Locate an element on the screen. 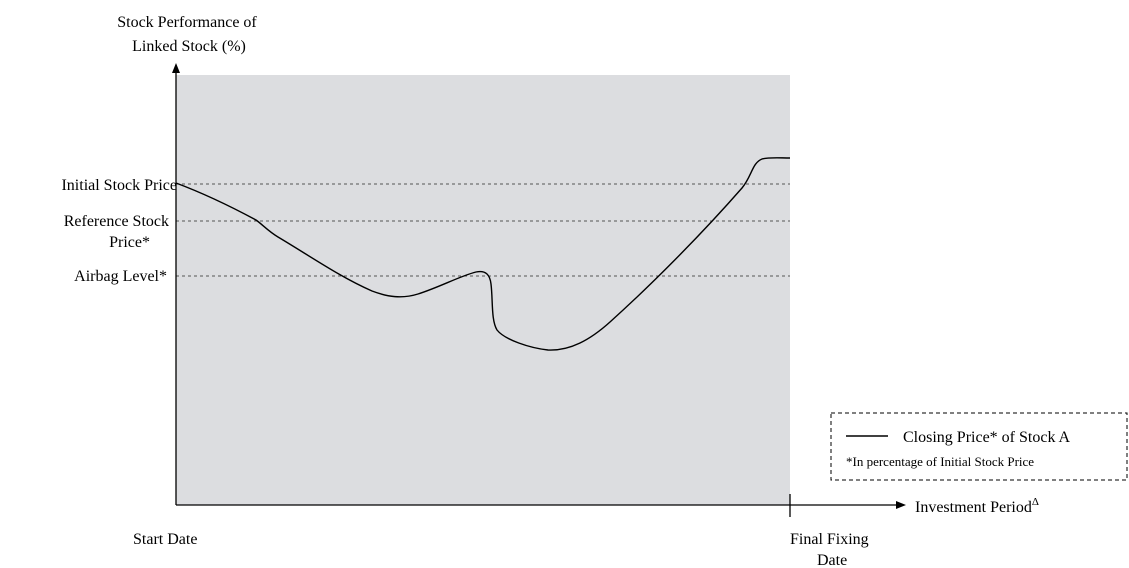  reference-label-initial: Initial Stock Price is located at coordinates (119, 185).